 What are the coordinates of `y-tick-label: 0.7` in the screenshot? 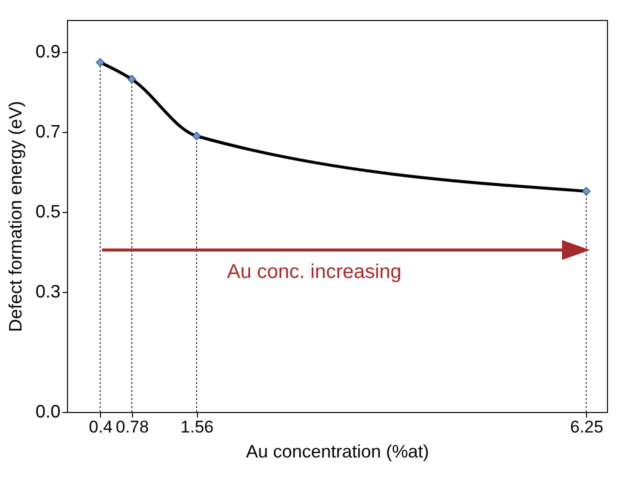 It's located at (47, 132).